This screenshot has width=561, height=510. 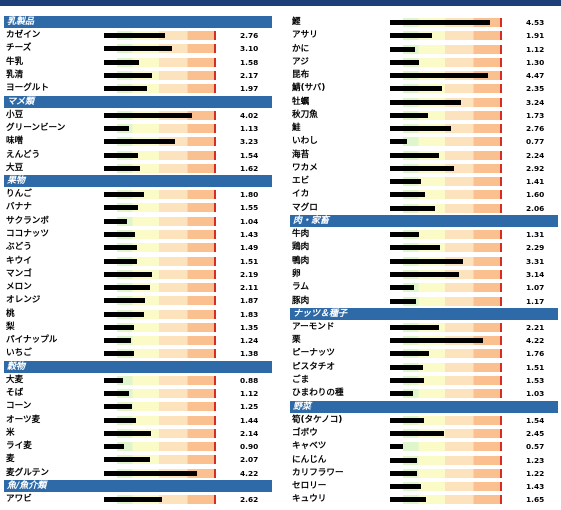 What do you see at coordinates (249, 168) in the screenshot?
I see `item-value: 1.62` at bounding box center [249, 168].